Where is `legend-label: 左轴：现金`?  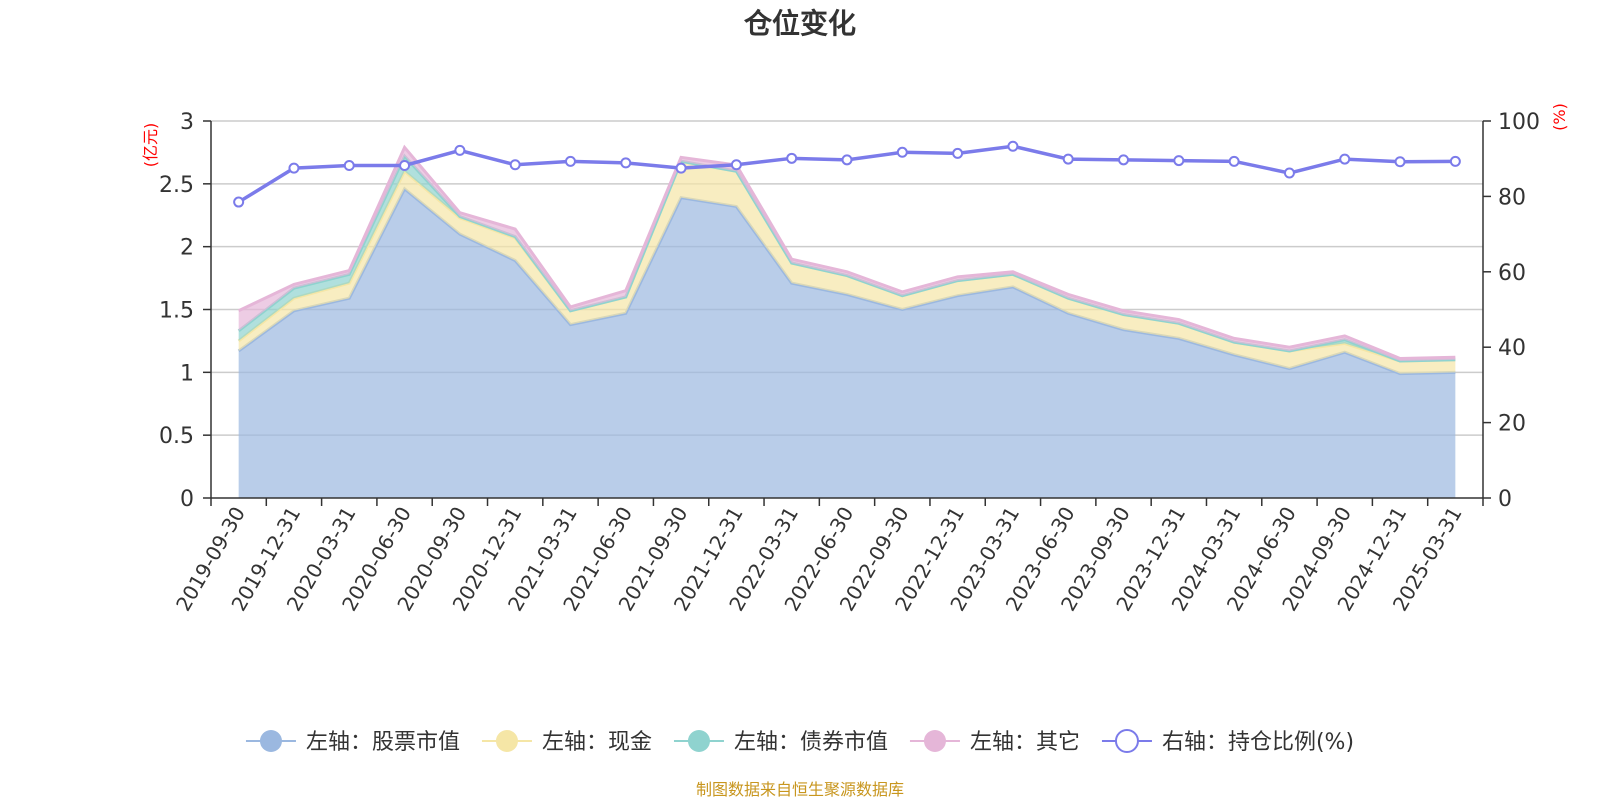 legend-label: 左轴：现金 is located at coordinates (597, 742).